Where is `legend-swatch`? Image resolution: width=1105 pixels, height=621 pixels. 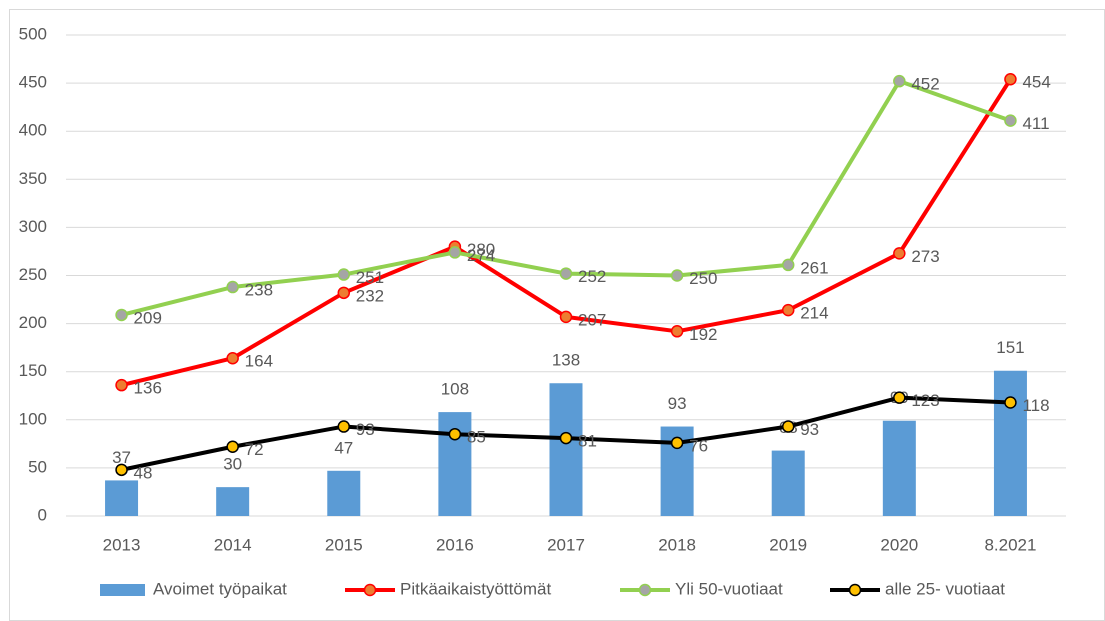 legend-swatch is located at coordinates (122, 590).